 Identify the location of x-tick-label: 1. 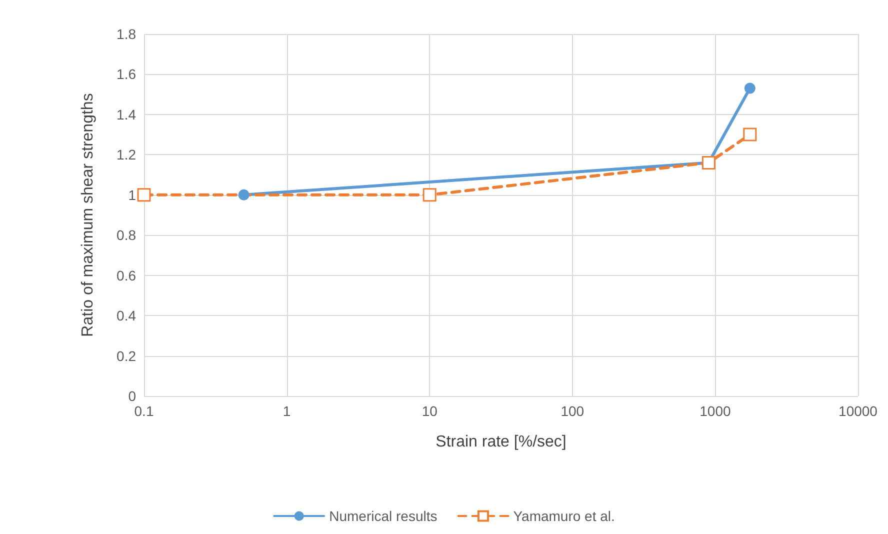
(286, 411).